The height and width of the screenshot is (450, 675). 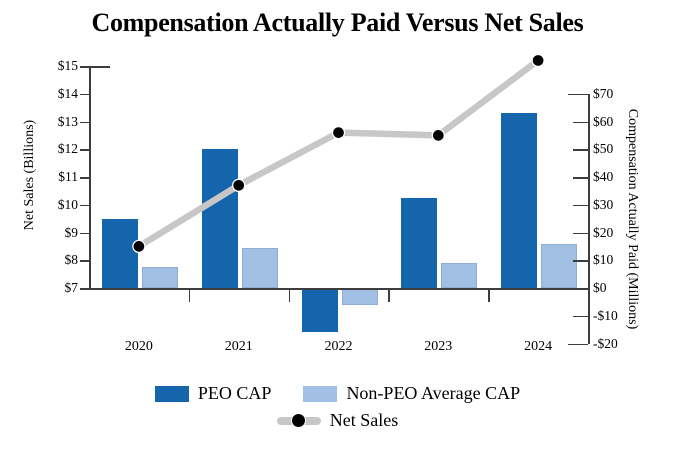 What do you see at coordinates (171, 393) in the screenshot?
I see `peo-cap-swatch-icon` at bounding box center [171, 393].